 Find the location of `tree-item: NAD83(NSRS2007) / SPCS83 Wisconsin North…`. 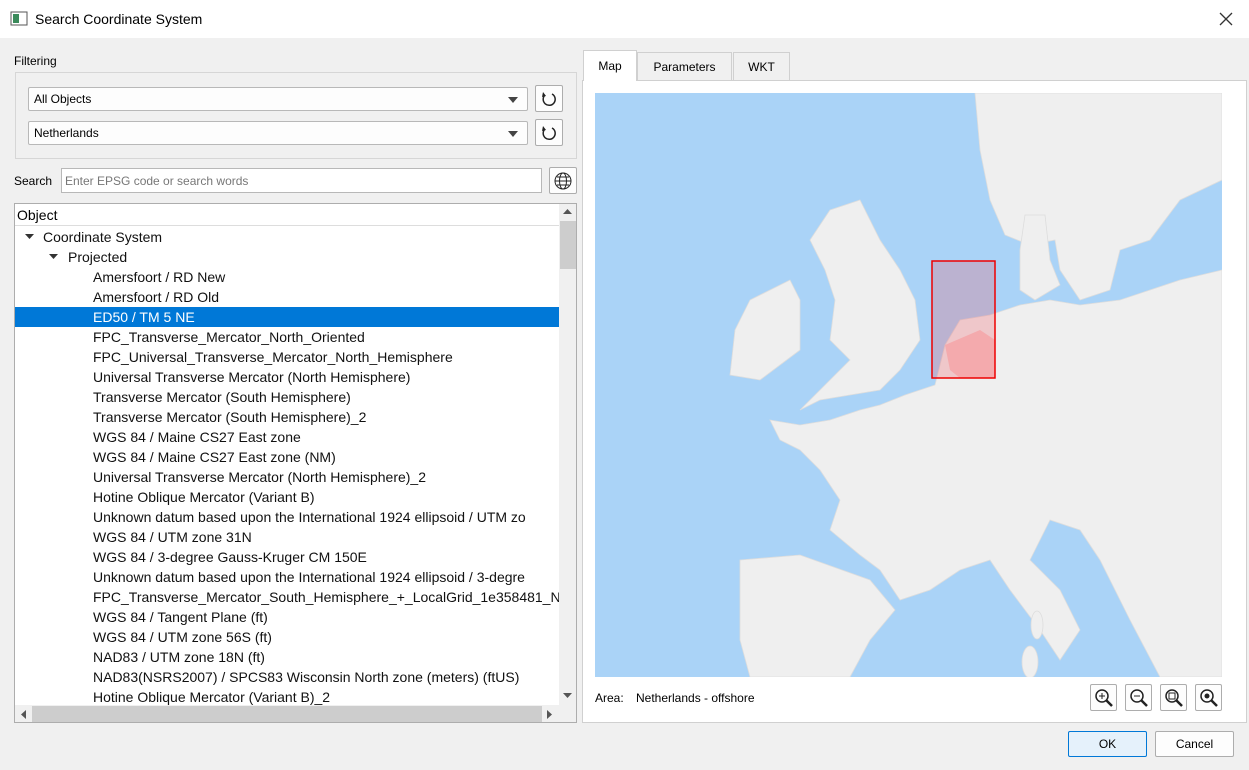

tree-item: NAD83(NSRS2007) / SPCS83 Wisconsin North… is located at coordinates (287, 677).